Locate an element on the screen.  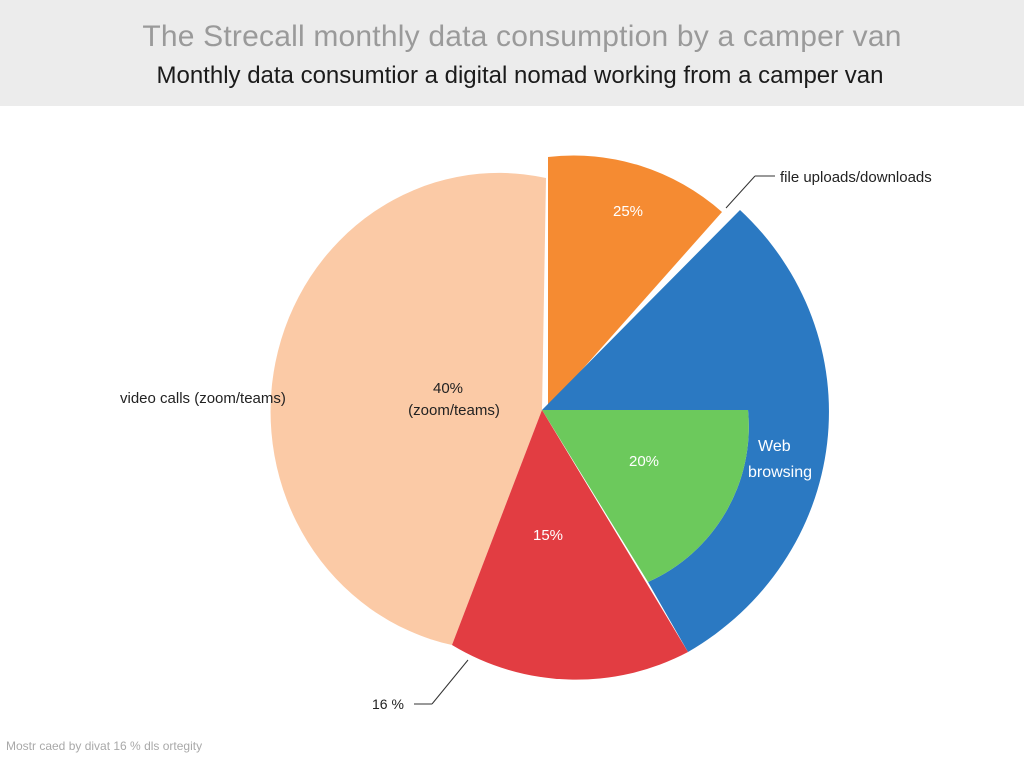
pie-slice-red is located at coordinates (570, 545).